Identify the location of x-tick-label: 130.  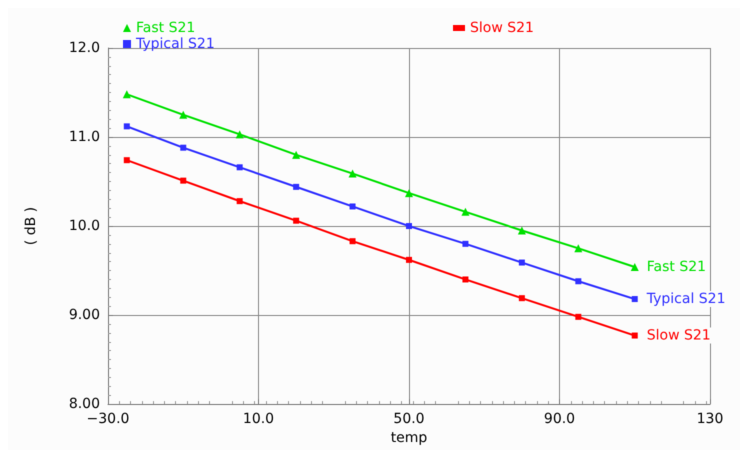
(710, 419).